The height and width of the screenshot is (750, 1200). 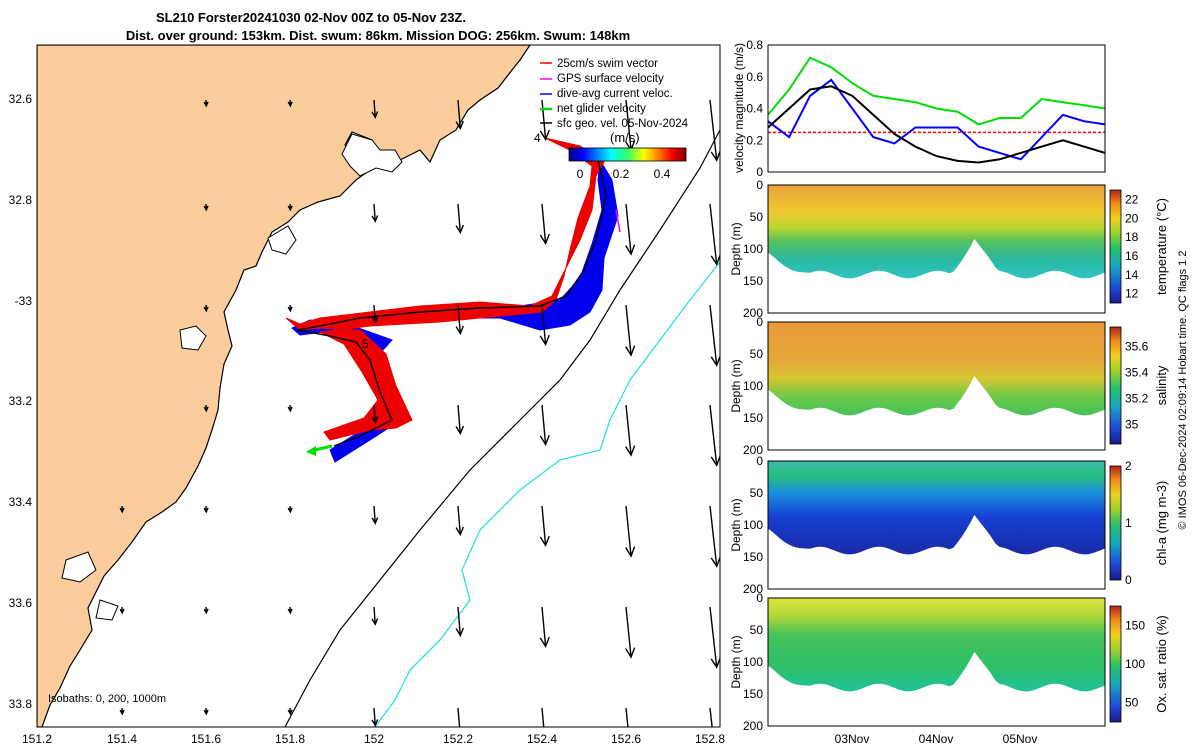 I want to click on map-colorbar-label: (m/s), so click(x=625, y=137).